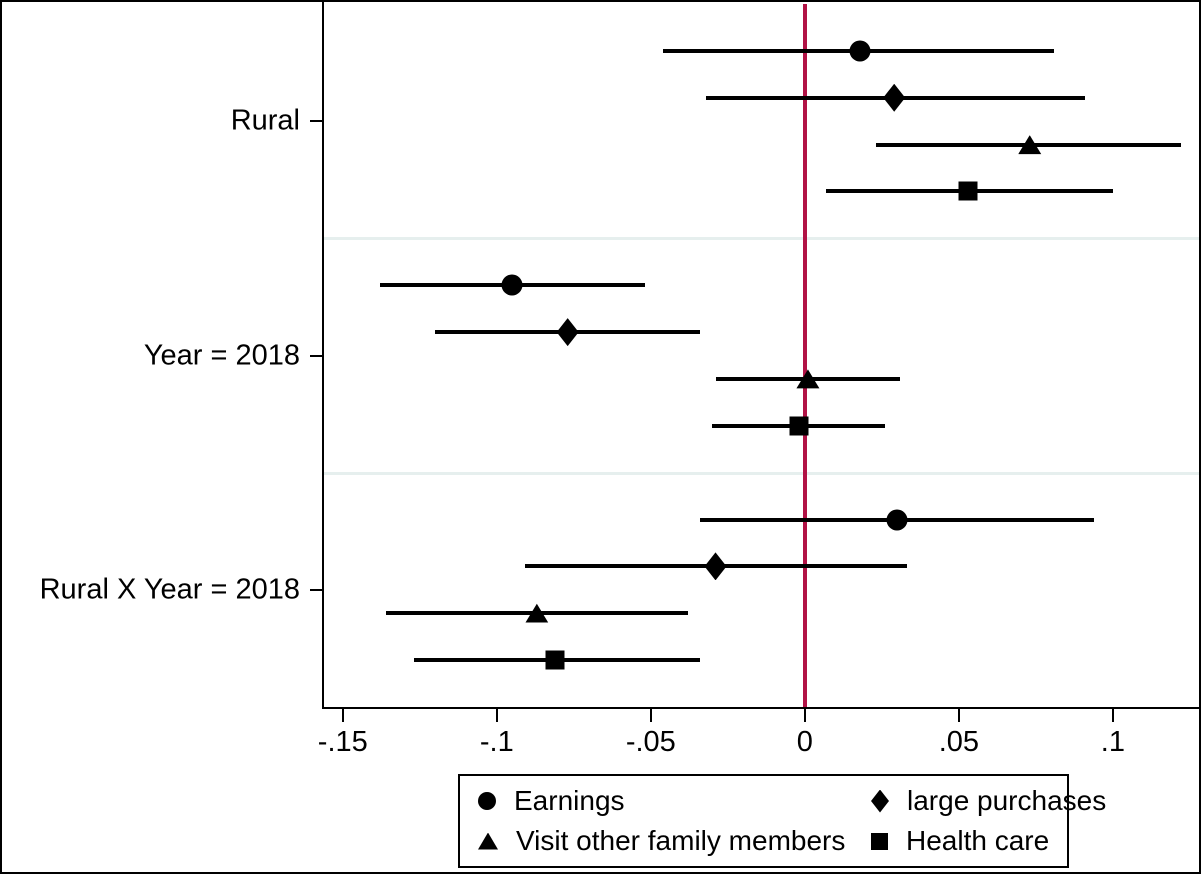 This screenshot has height=874, width=1201. I want to click on legend-label: large purchases, so click(1007, 800).